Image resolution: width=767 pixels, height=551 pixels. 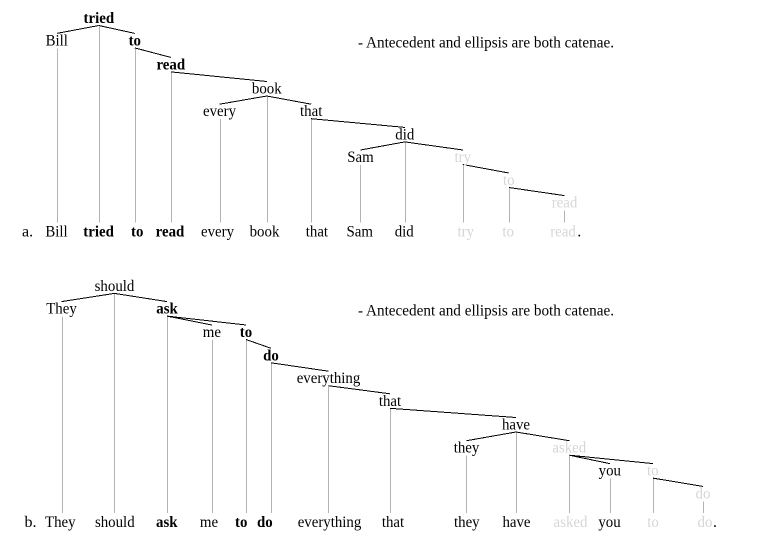 I want to click on svg-text: a., so click(x=27, y=232).